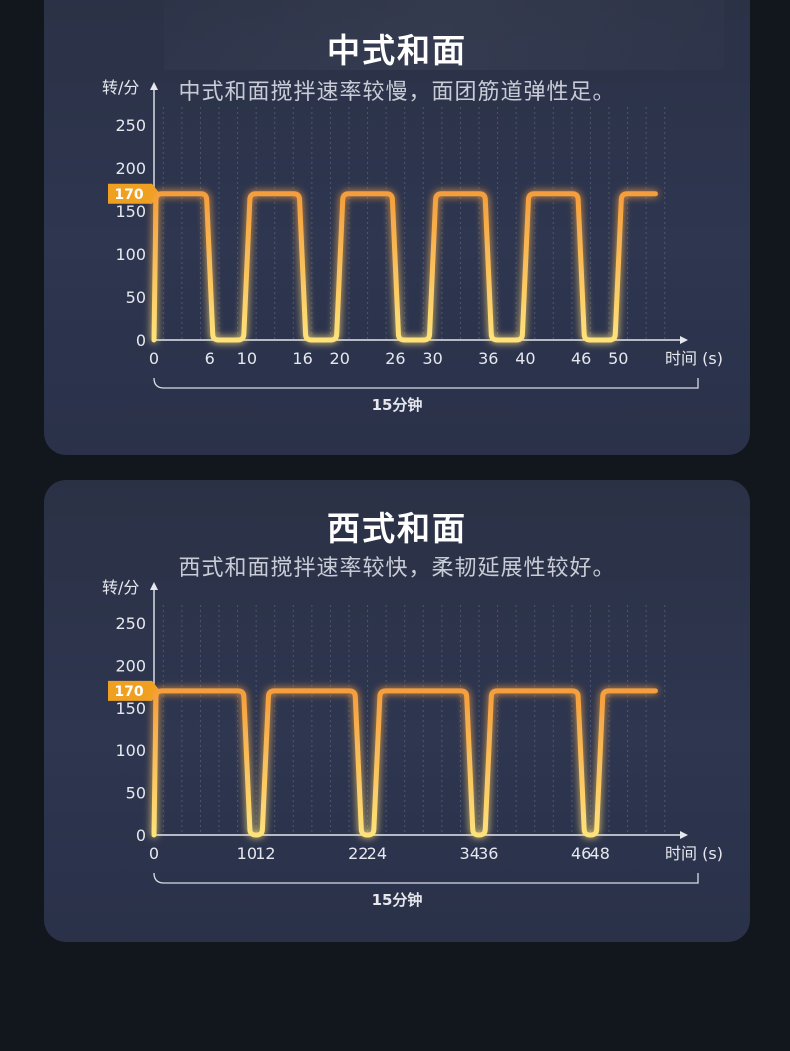  Describe the element at coordinates (397, 50) in the screenshot. I see `chart-title: 中式和面` at that location.